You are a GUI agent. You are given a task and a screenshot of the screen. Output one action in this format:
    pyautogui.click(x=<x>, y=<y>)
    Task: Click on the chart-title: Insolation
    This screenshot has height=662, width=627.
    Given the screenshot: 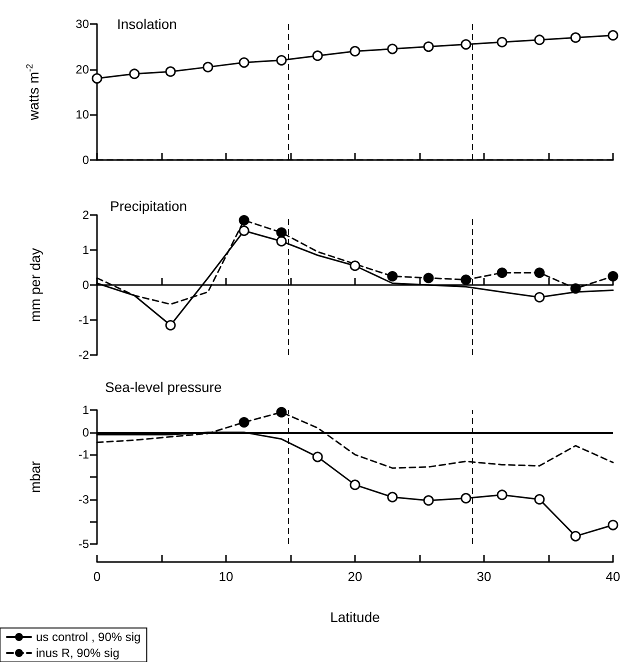 What is the action you would take?
    pyautogui.click(x=147, y=24)
    